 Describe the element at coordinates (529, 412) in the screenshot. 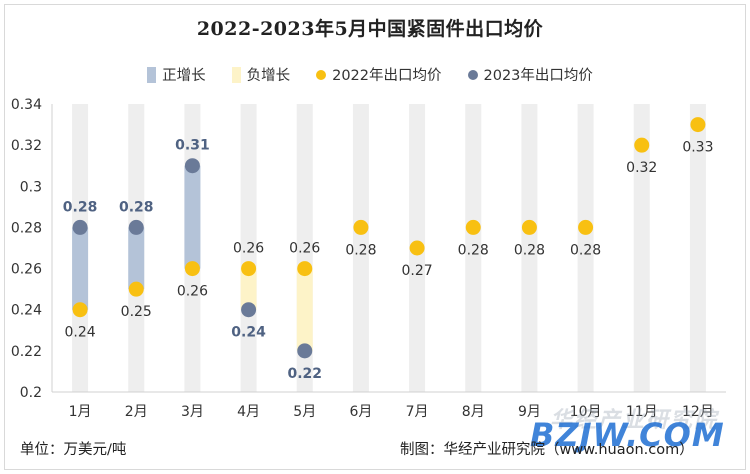

I see `x-tick-label: 9月` at that location.